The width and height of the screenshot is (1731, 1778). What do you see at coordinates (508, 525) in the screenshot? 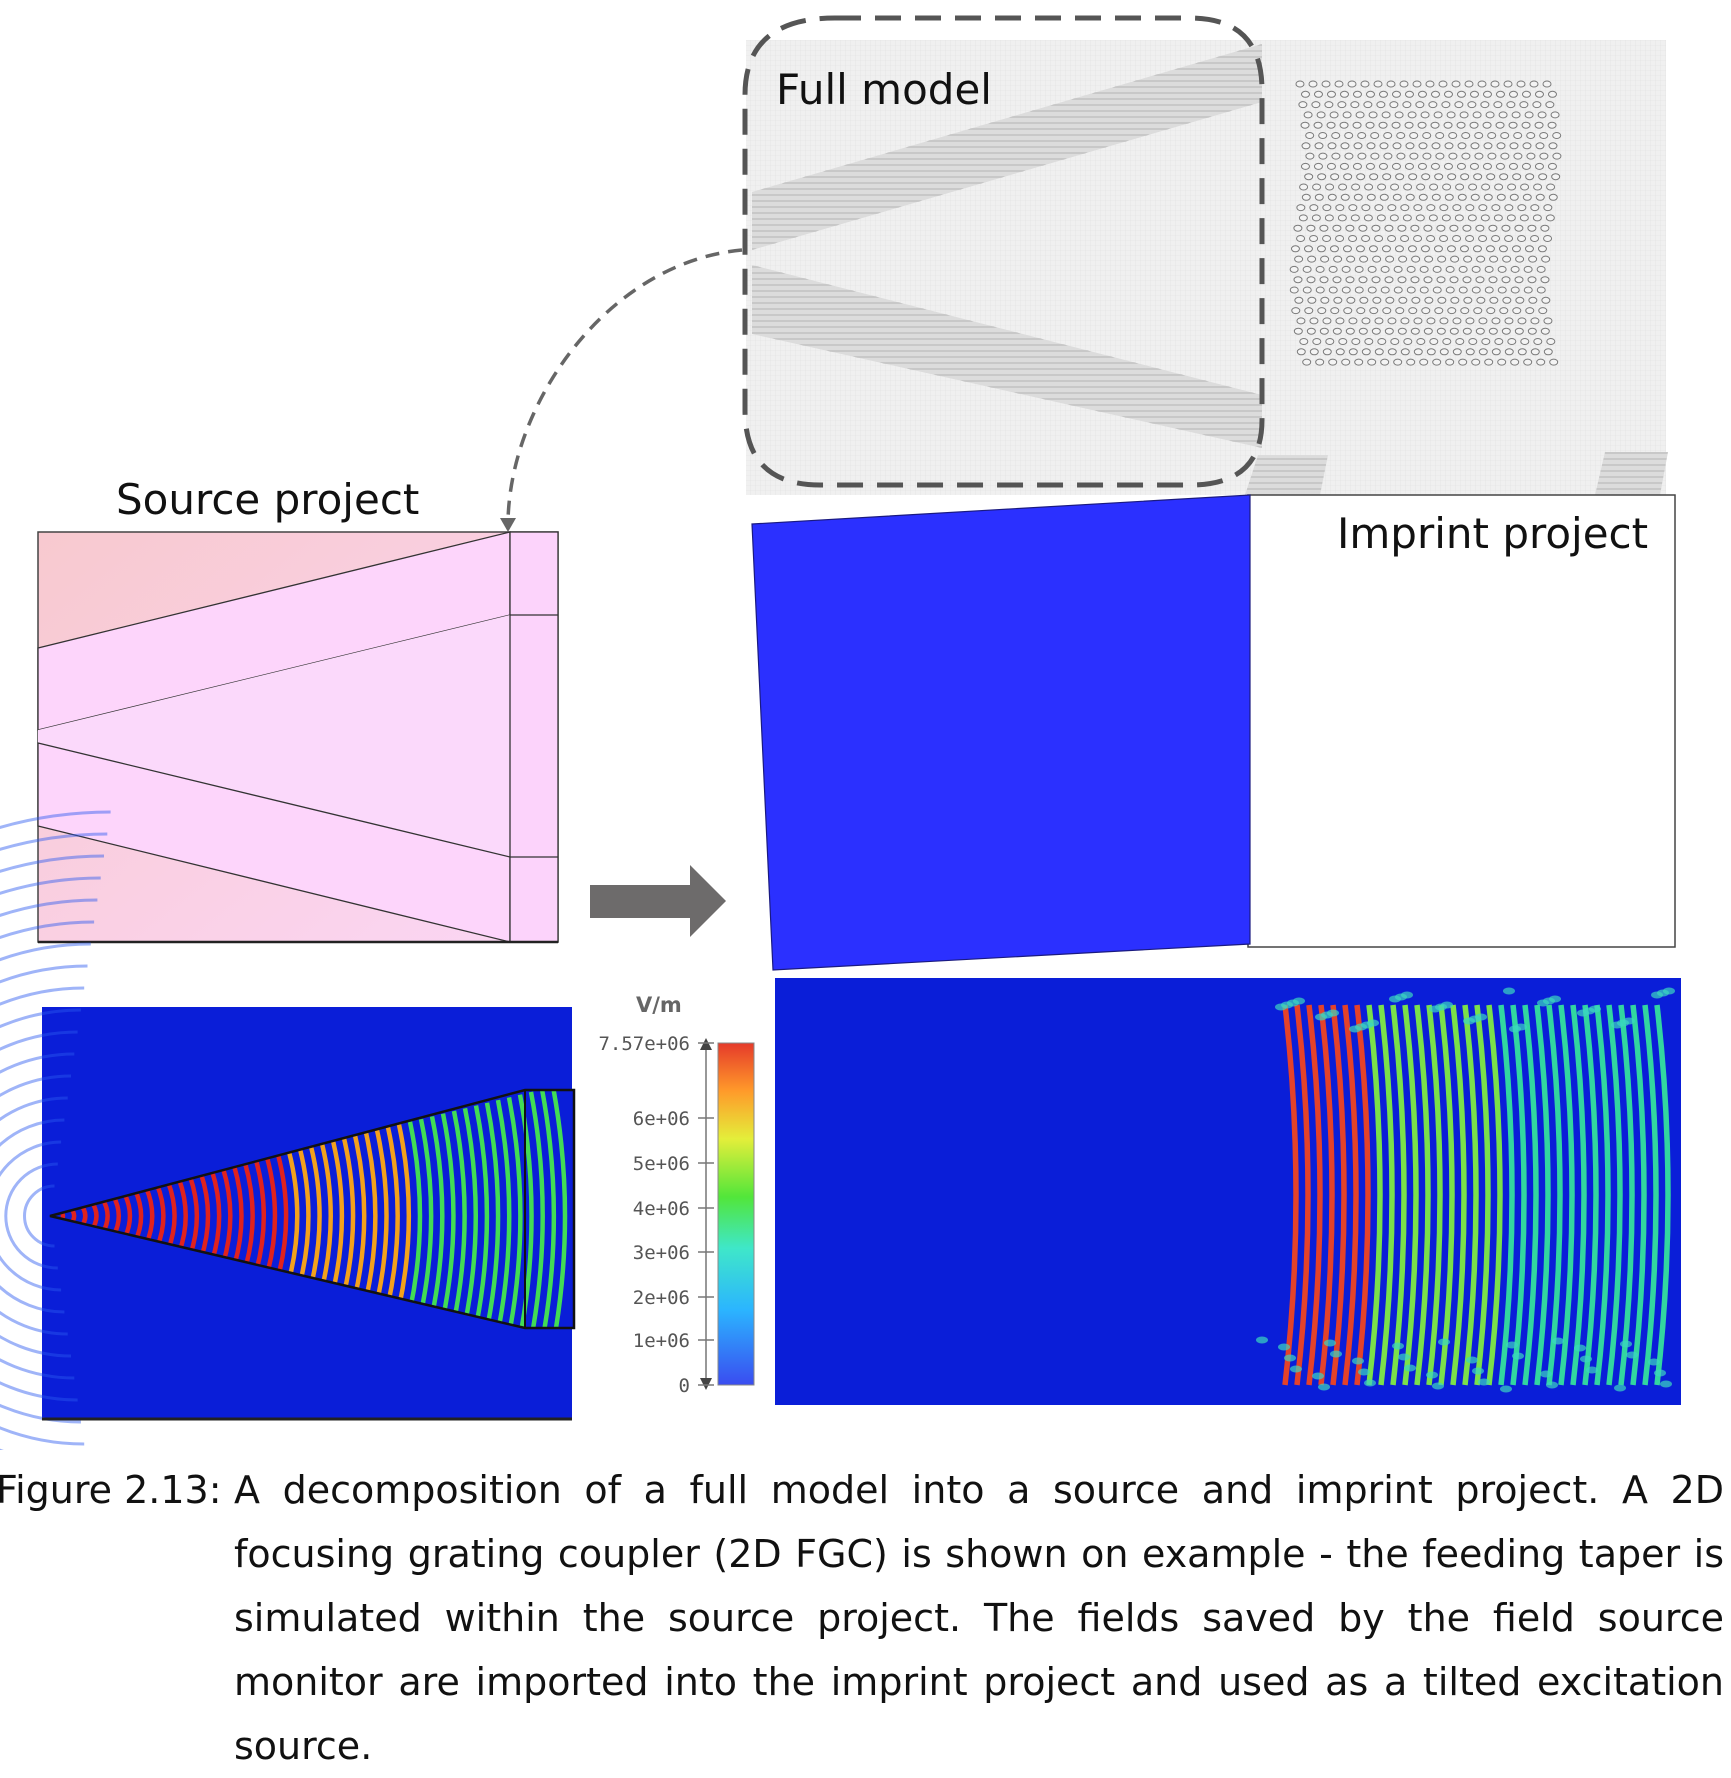
I see `dashed-arrow-head` at bounding box center [508, 525].